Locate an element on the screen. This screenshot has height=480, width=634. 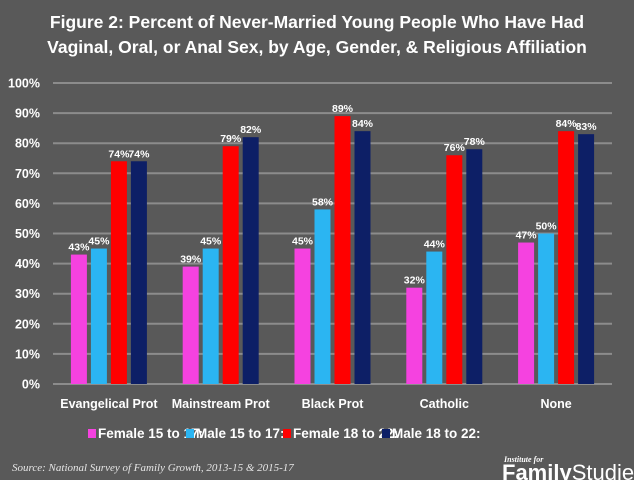
x-tick-label: None is located at coordinates (555, 404).